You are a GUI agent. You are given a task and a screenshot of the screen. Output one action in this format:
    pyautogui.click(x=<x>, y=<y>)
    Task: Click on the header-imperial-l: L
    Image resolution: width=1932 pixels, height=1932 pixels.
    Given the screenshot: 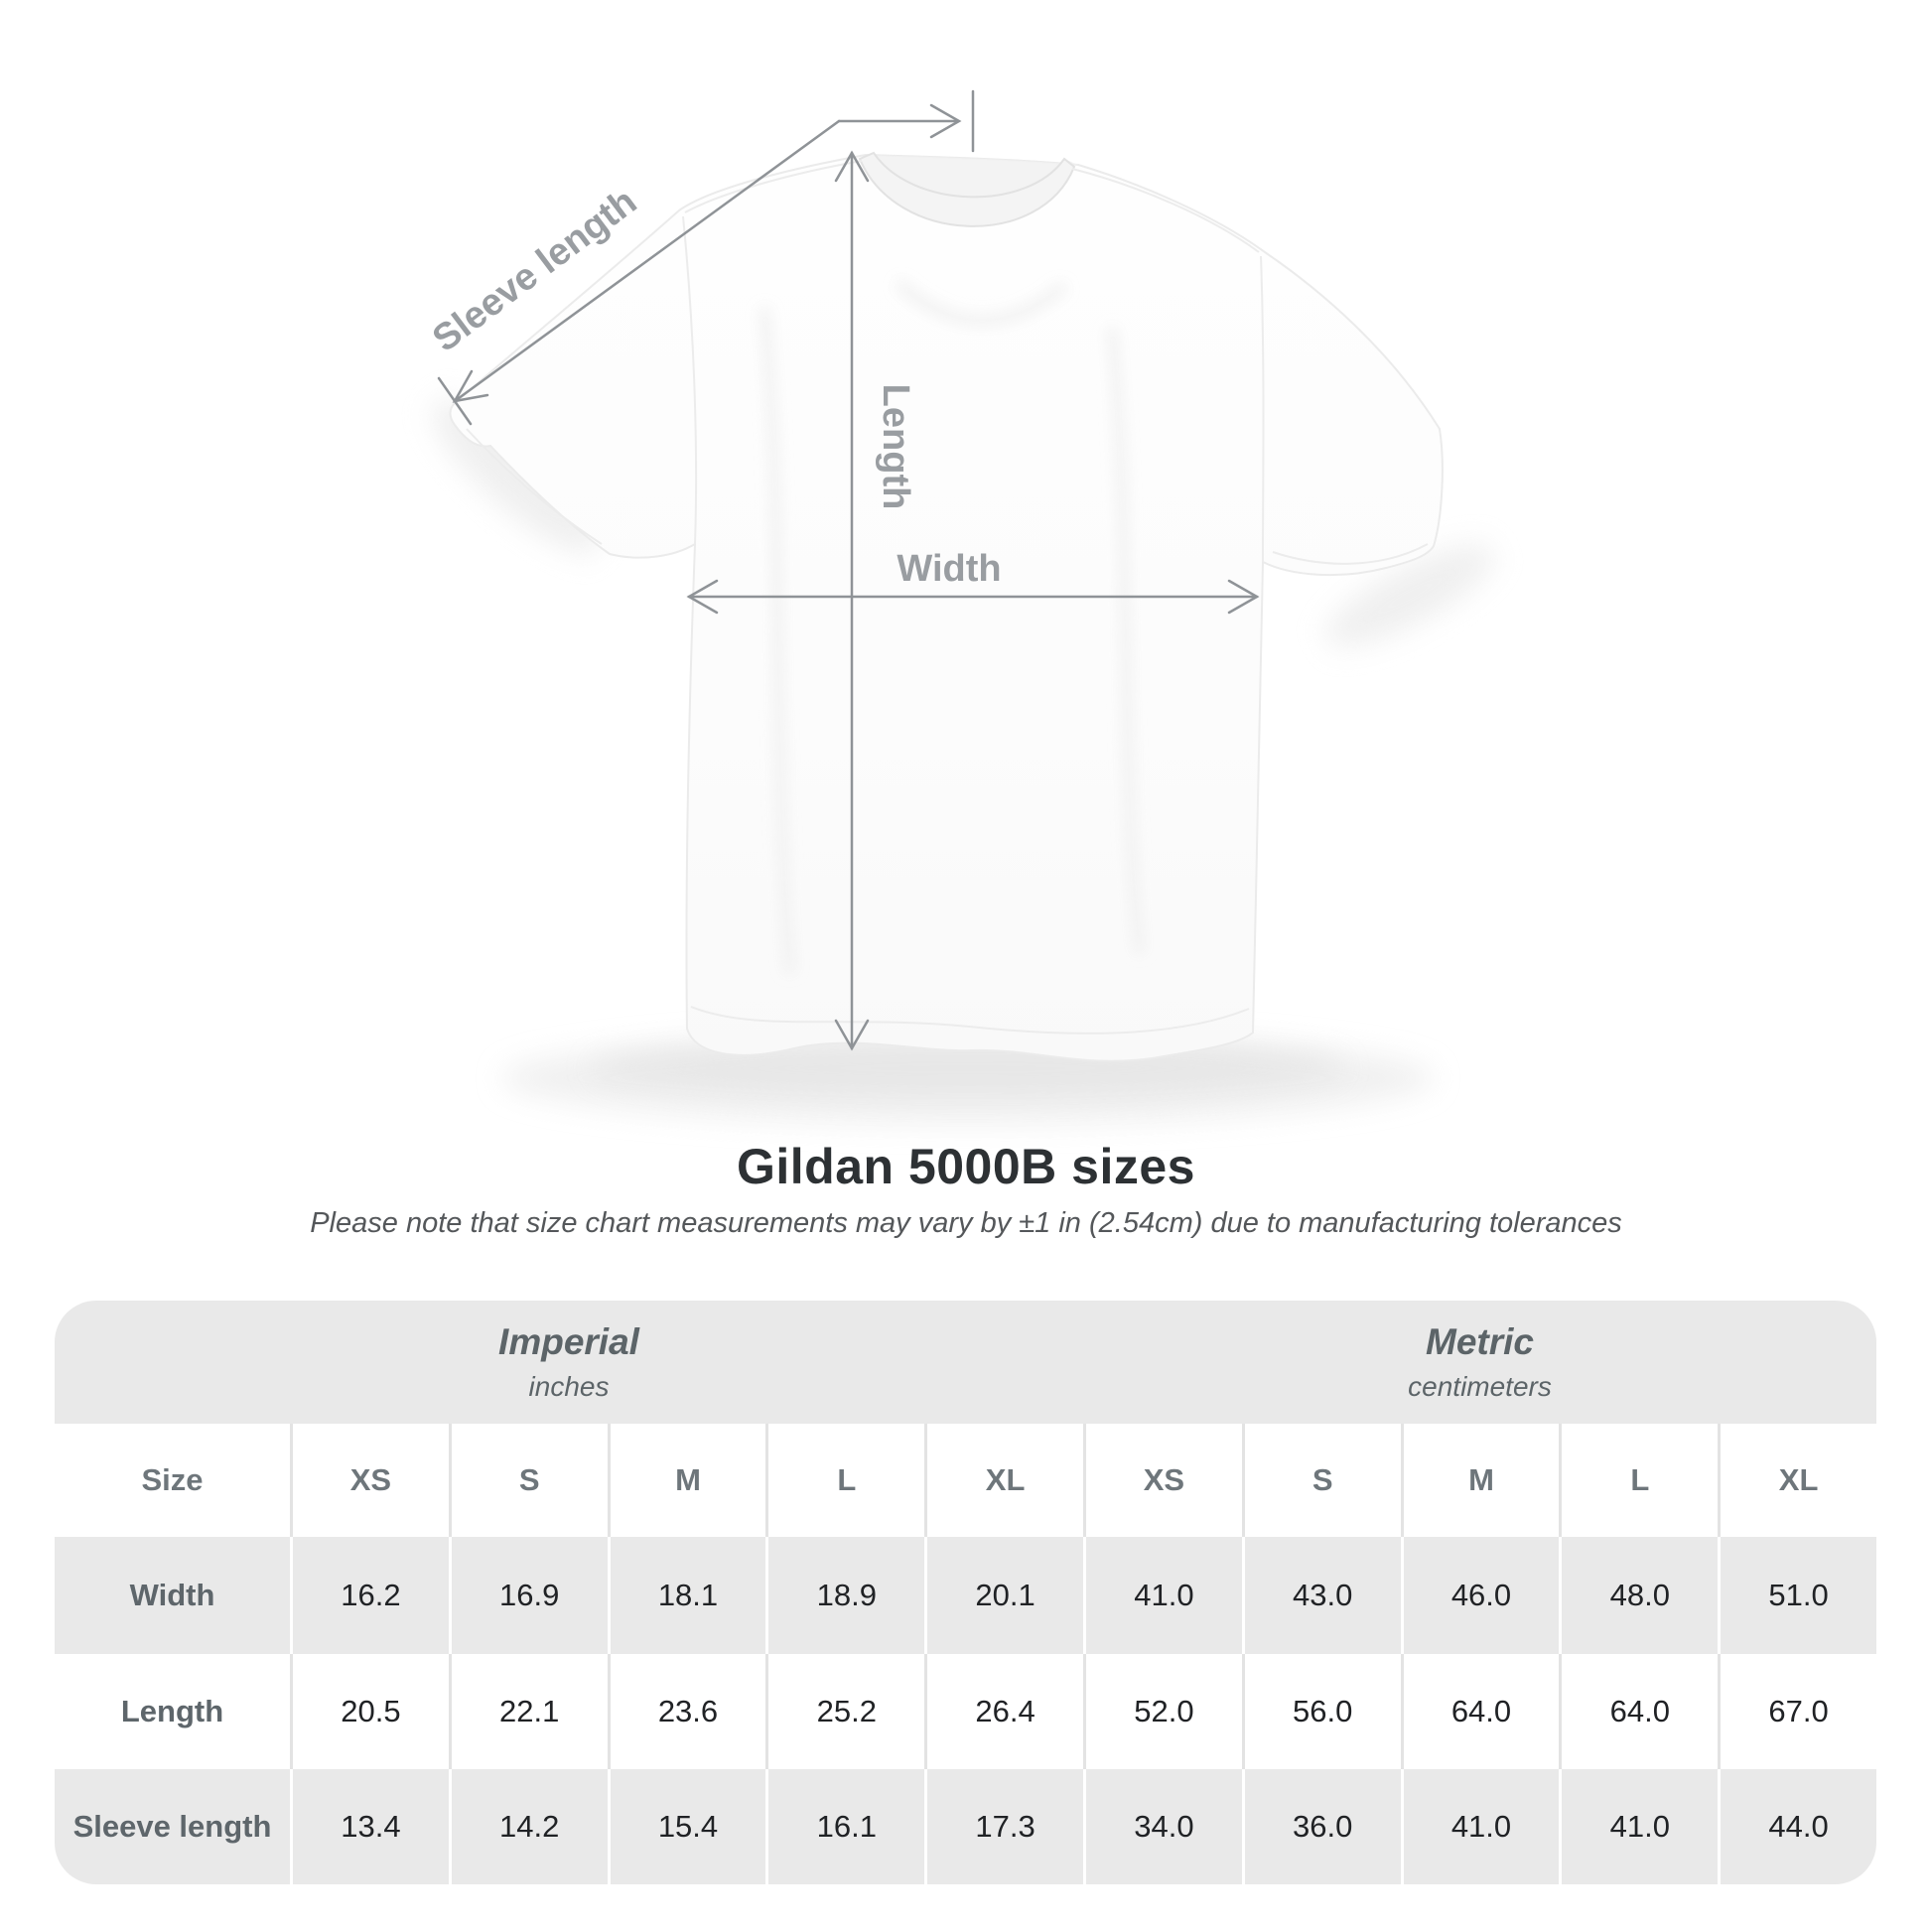 What is the action you would take?
    pyautogui.click(x=845, y=1480)
    